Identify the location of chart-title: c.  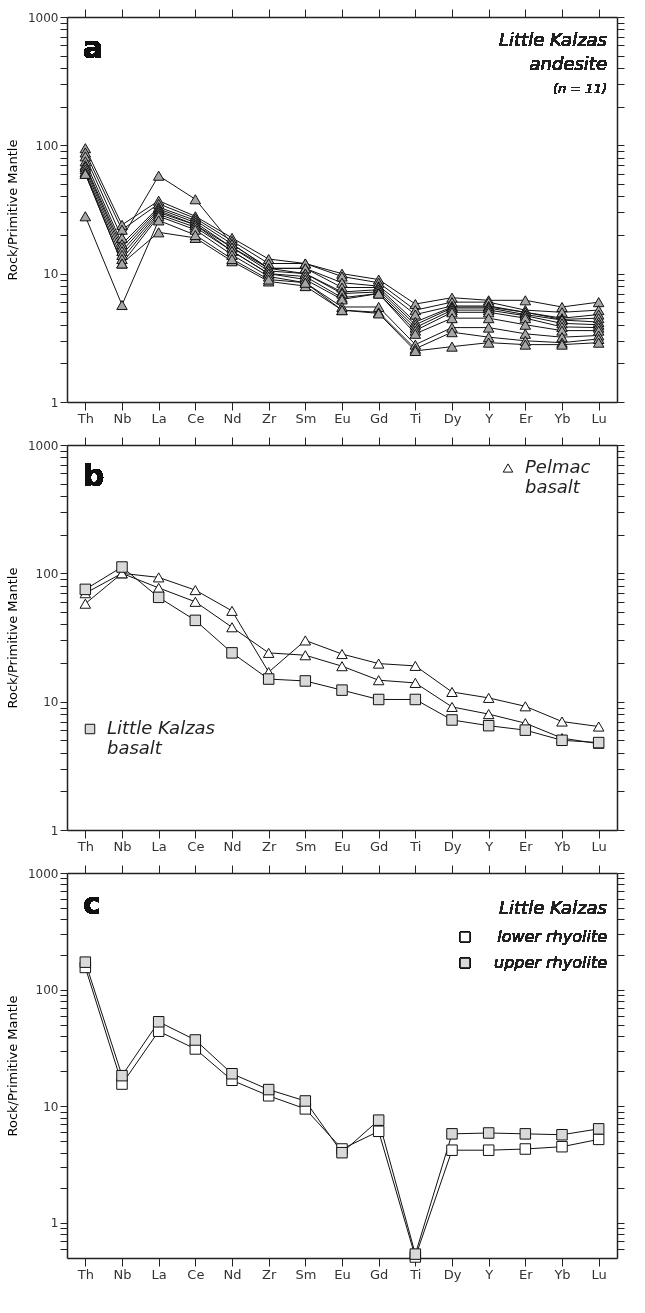
(92, 903).